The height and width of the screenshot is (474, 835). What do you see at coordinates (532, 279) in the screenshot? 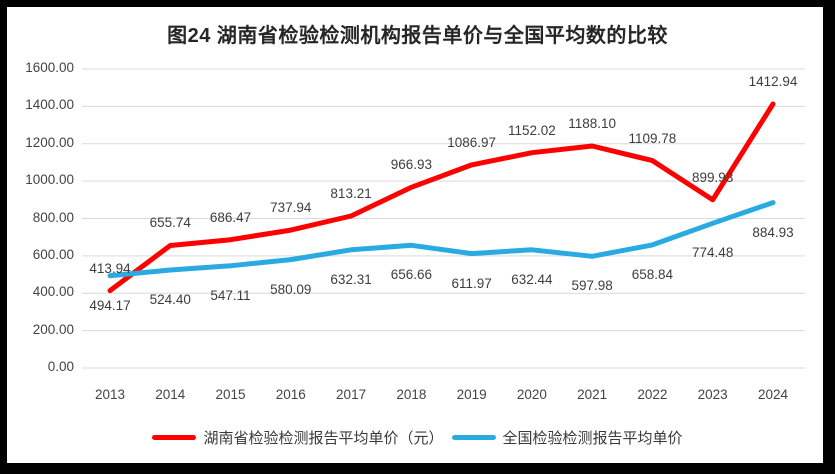
I see `data-label-national: 632.44` at bounding box center [532, 279].